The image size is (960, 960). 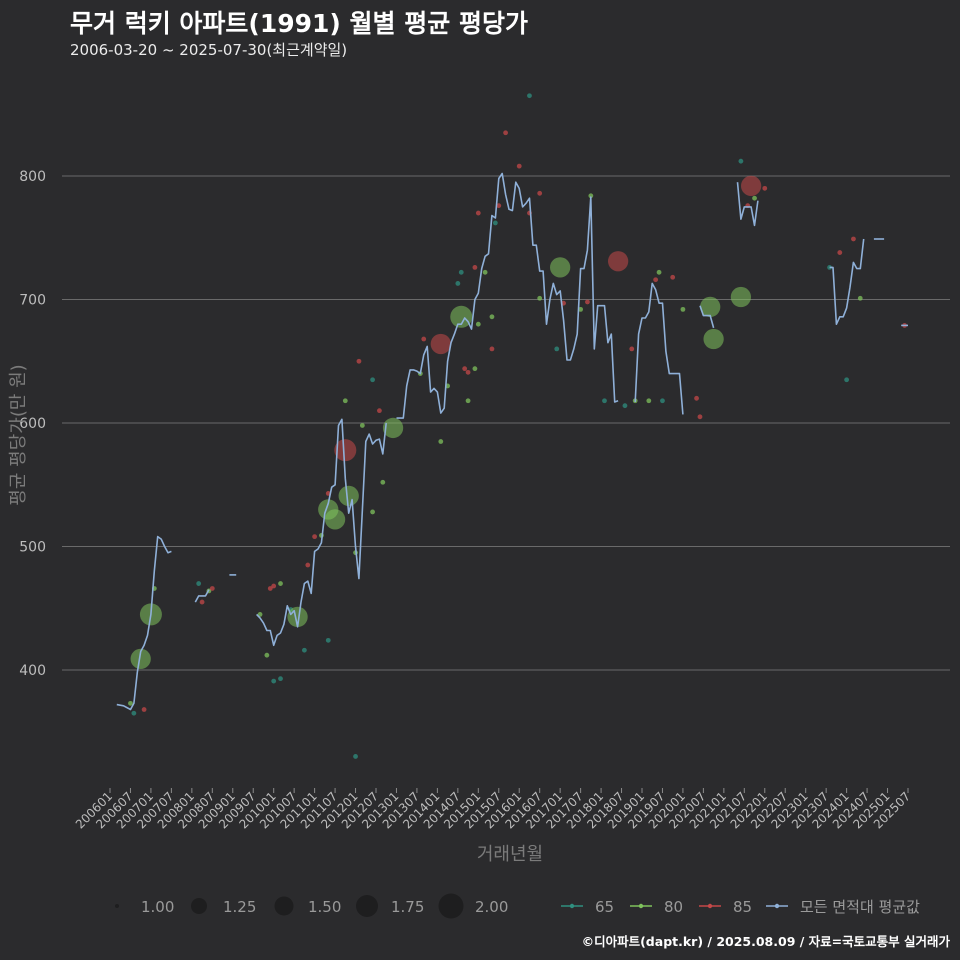 I want to click on series-legend-label-2: 85, so click(x=742, y=907).